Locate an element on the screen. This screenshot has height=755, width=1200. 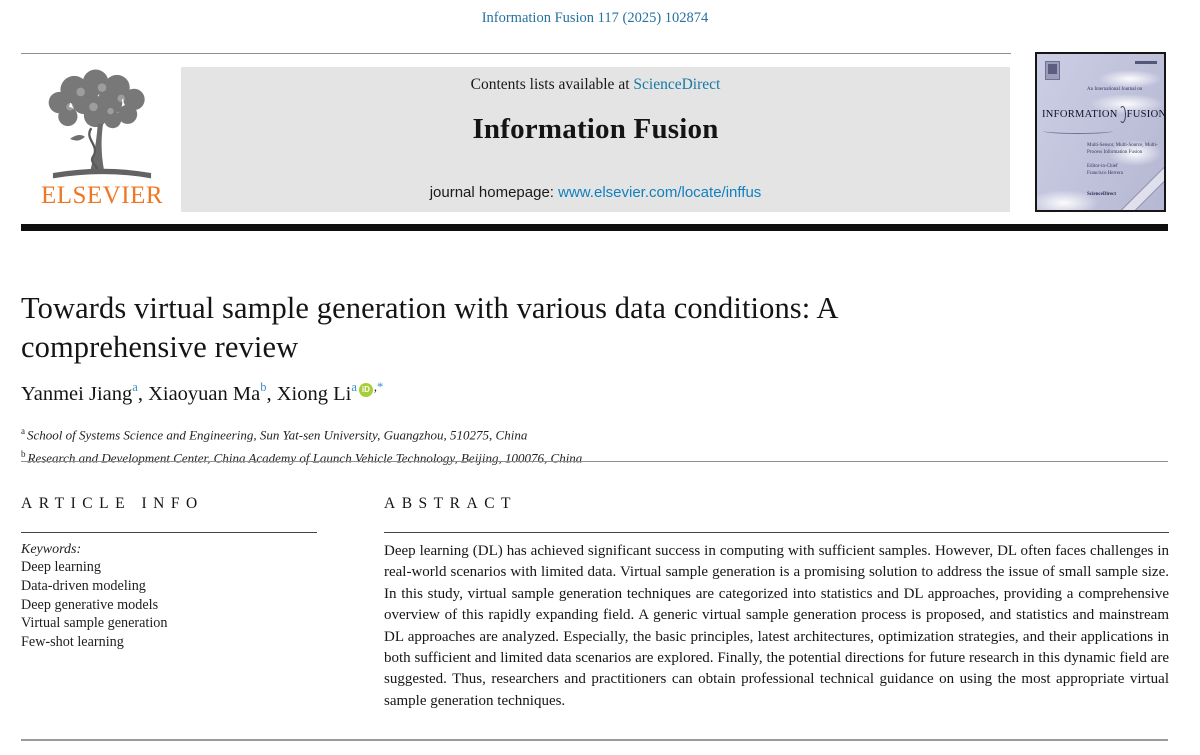
masthead-black-bar is located at coordinates (594, 227).